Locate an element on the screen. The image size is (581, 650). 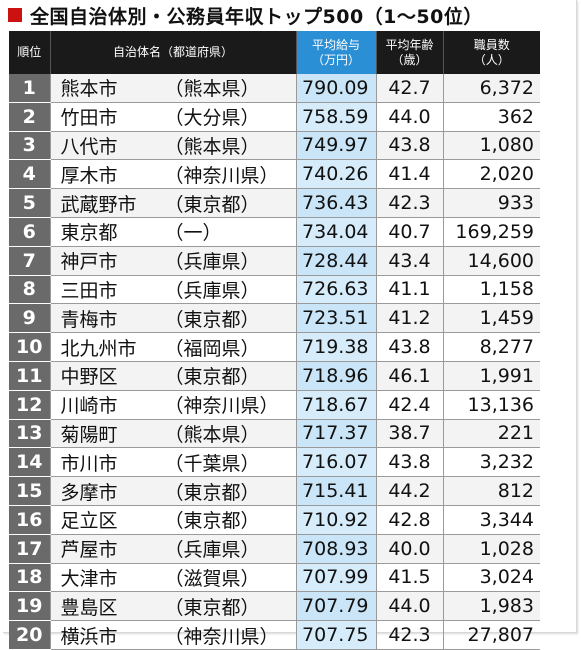
age-cell: 42.8 is located at coordinates (409, 520).